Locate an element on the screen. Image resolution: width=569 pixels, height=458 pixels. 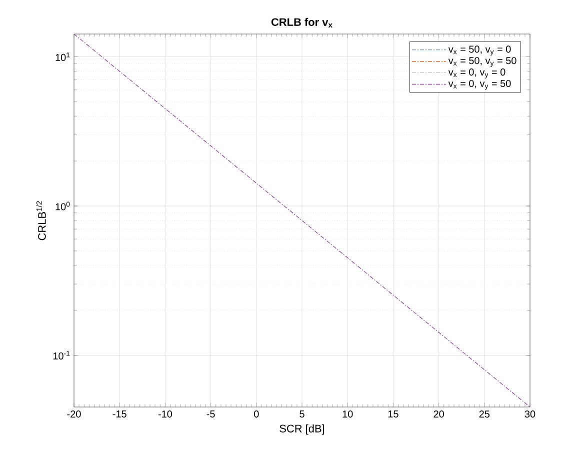
x-tick-label: 30 is located at coordinates (530, 414).